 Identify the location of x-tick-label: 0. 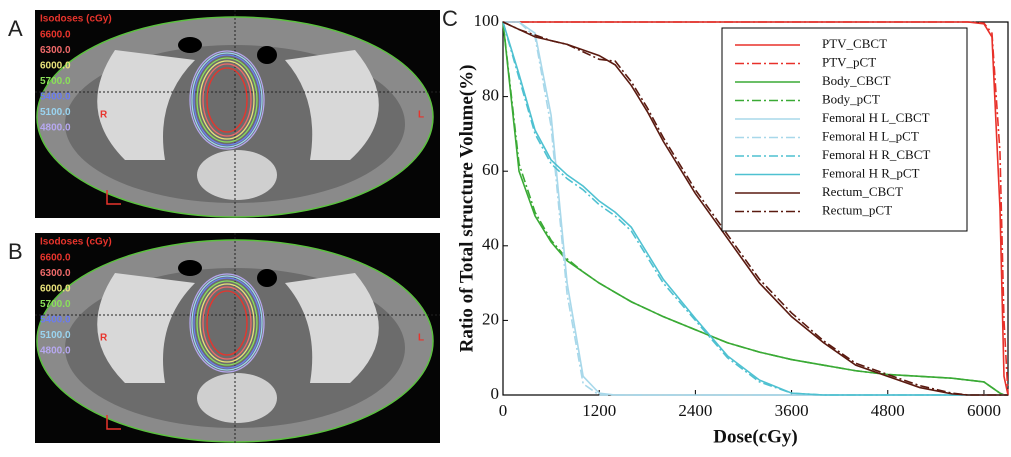
(503, 410).